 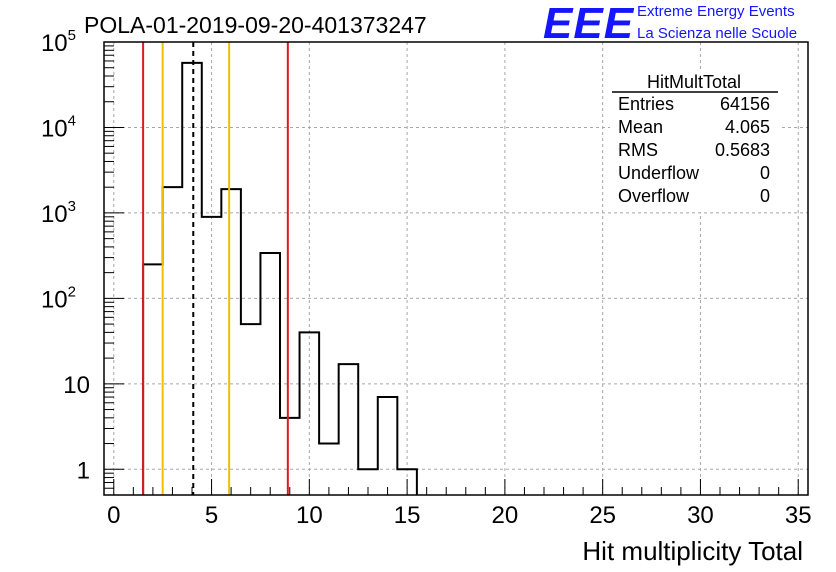 I want to click on y-tick-label: 10³, so click(x=58, y=213).